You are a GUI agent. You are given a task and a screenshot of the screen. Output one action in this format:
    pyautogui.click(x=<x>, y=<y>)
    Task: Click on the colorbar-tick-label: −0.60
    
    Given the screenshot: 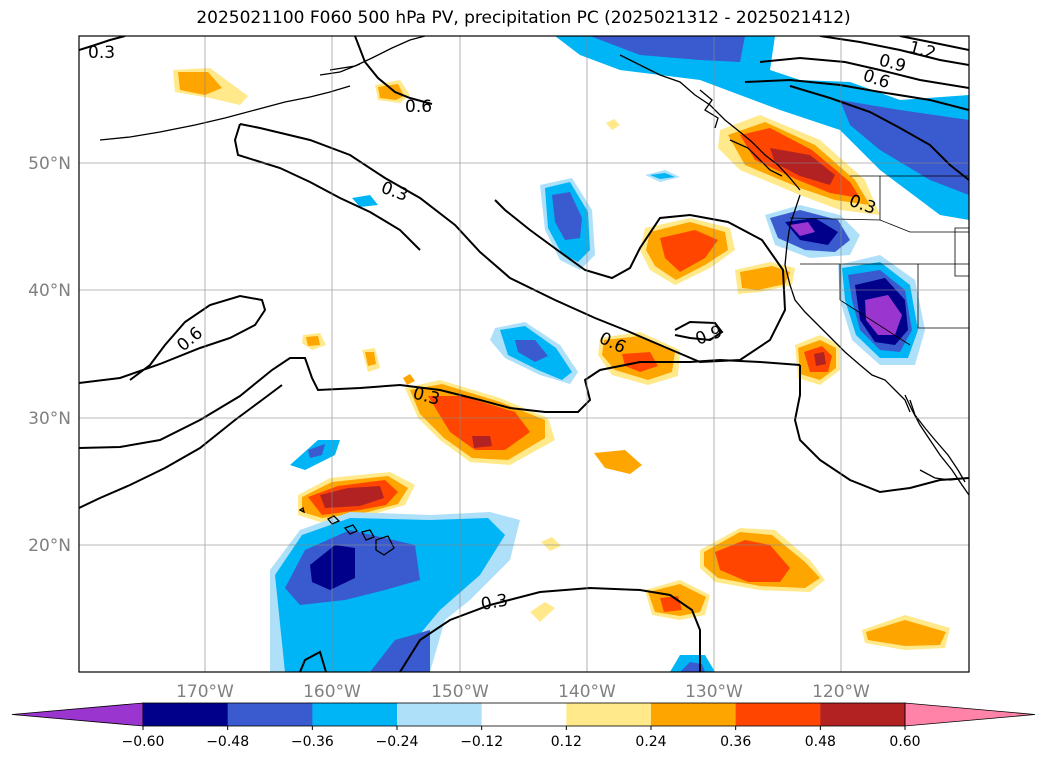 What is the action you would take?
    pyautogui.click(x=143, y=742)
    